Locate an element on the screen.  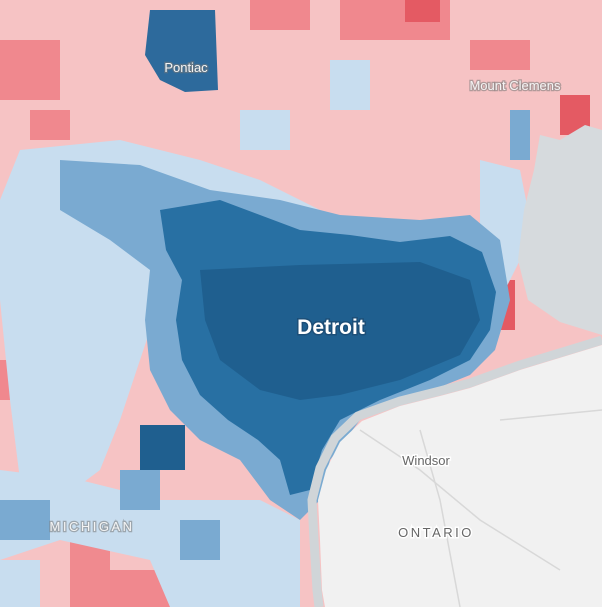
region-label: ONTARIO is located at coordinates (436, 532).